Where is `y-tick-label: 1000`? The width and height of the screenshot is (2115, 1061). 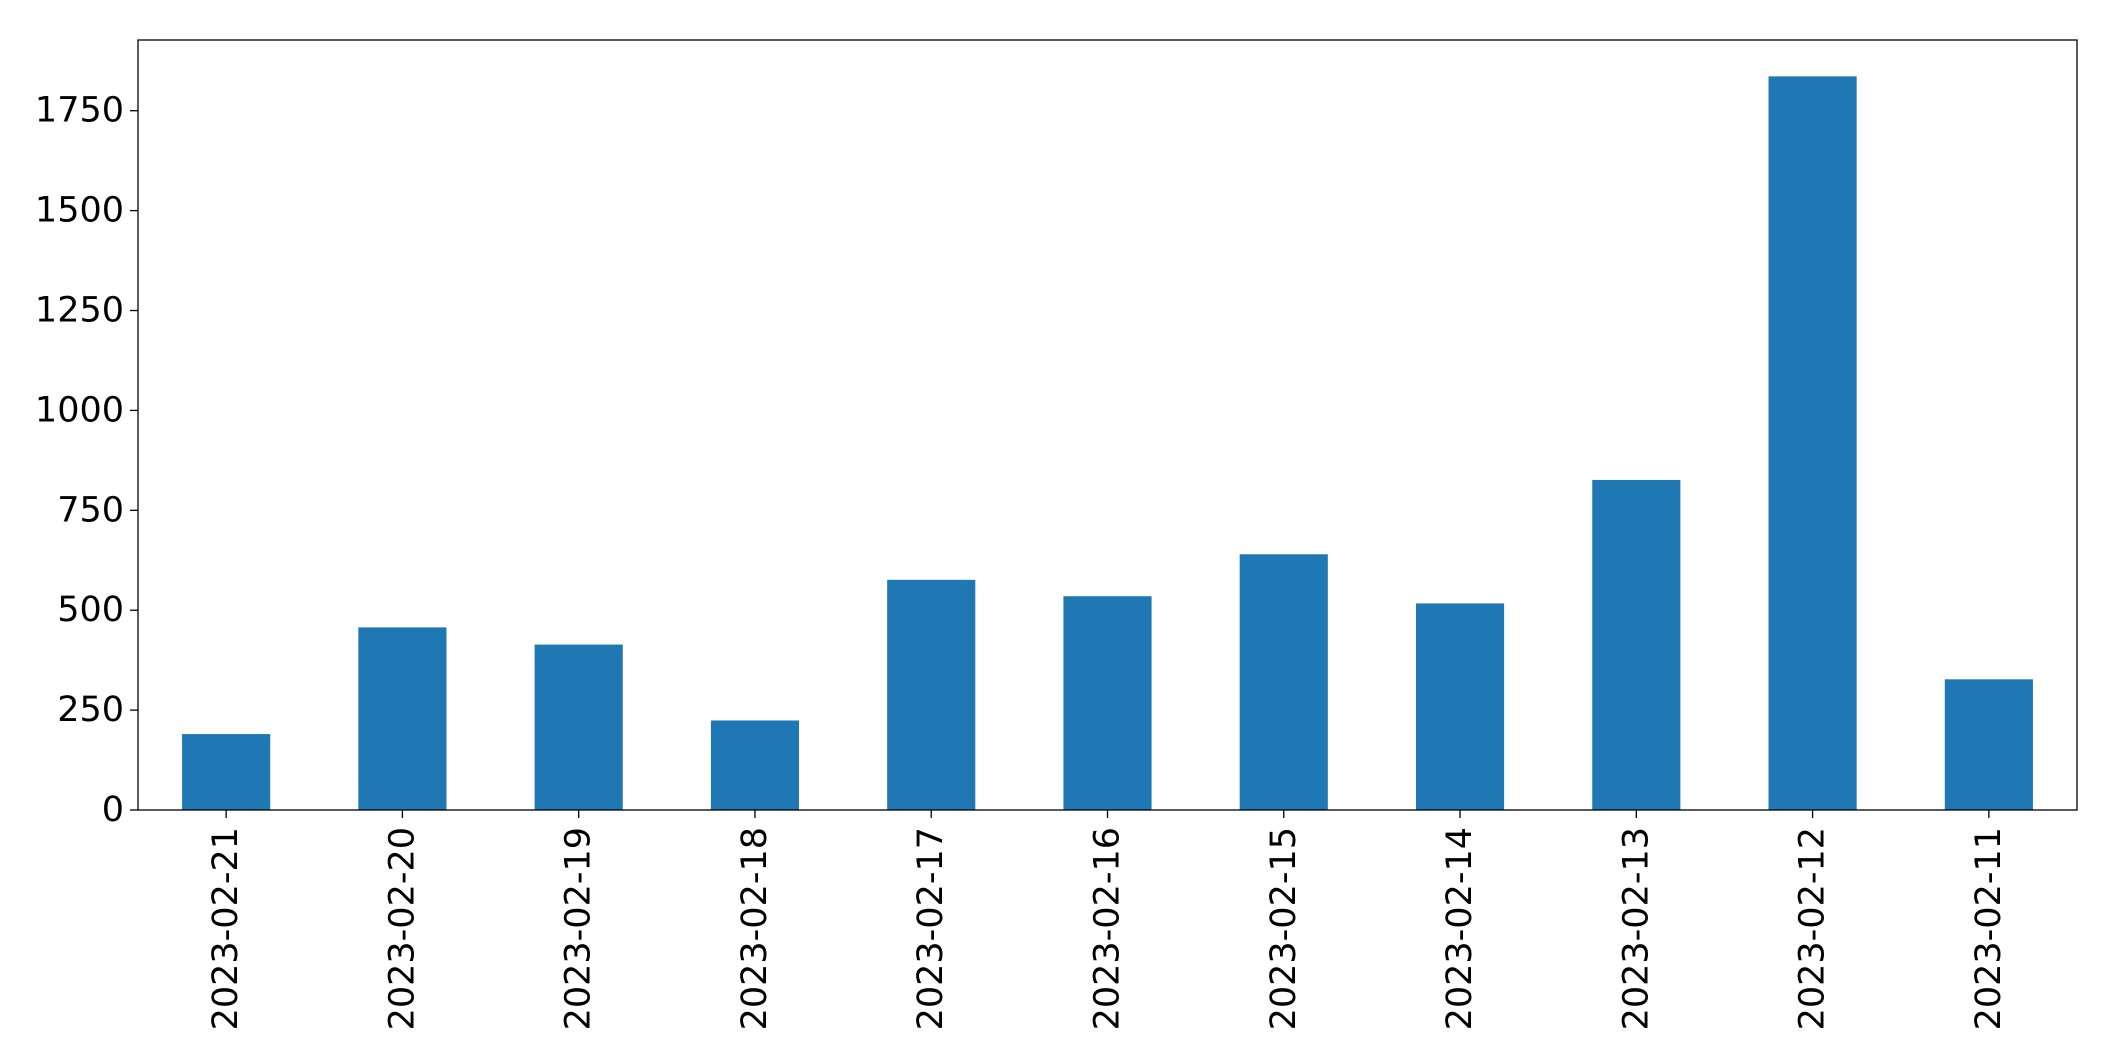
y-tick-label: 1000 is located at coordinates (79, 410).